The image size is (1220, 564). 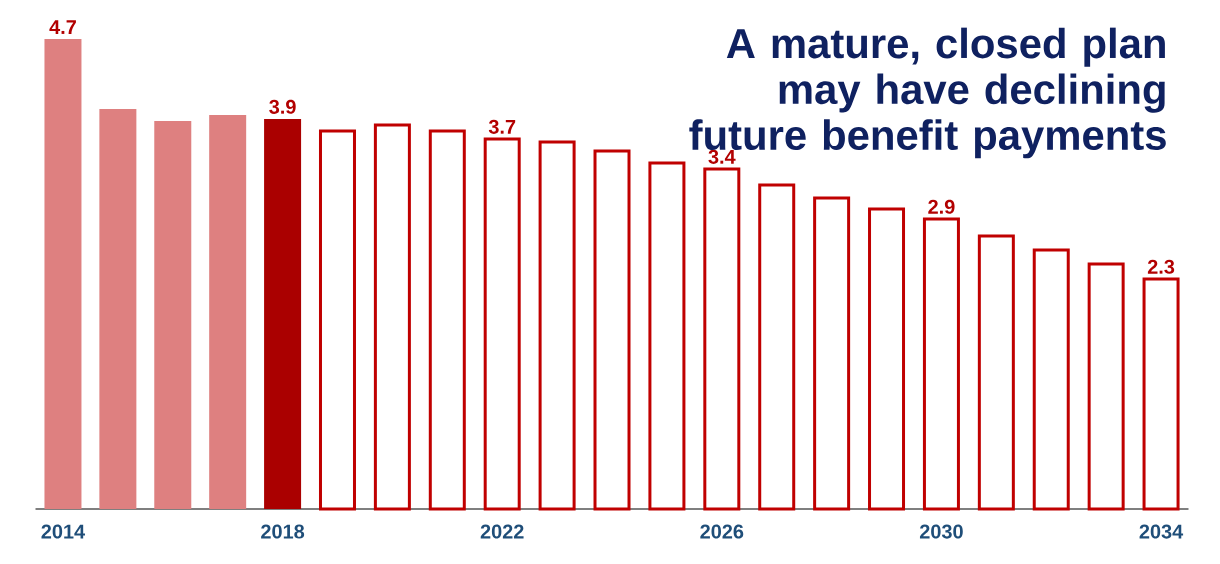 I want to click on x-tick-label: 2022, so click(x=502, y=531).